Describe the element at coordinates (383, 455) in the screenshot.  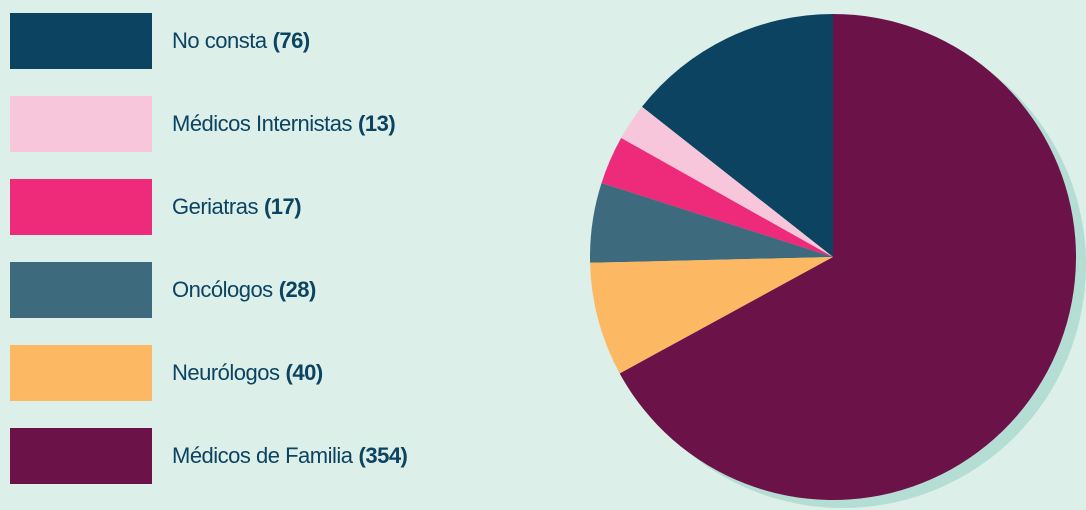
I see `legend-value: (354)` at that location.